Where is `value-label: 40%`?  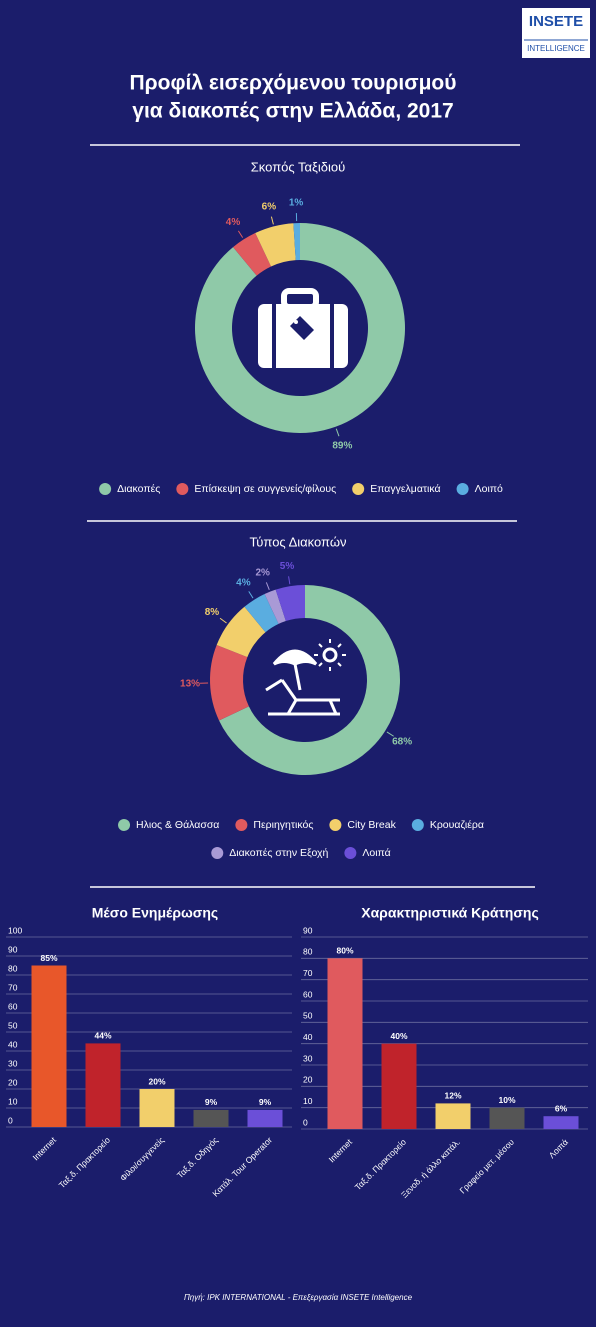
value-label: 40% is located at coordinates (398, 1036).